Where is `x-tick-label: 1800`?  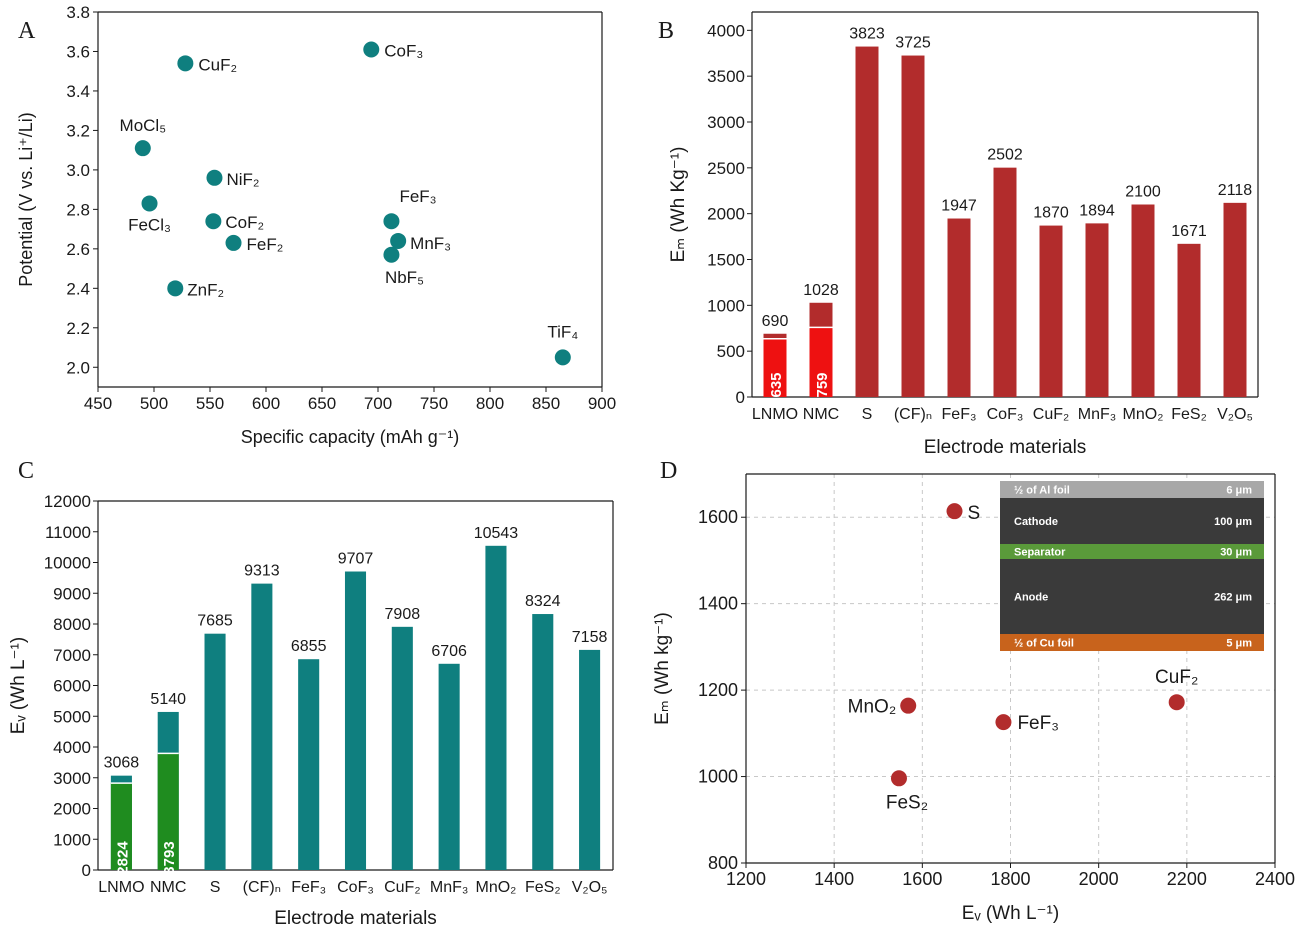 x-tick-label: 1800 is located at coordinates (1010, 879).